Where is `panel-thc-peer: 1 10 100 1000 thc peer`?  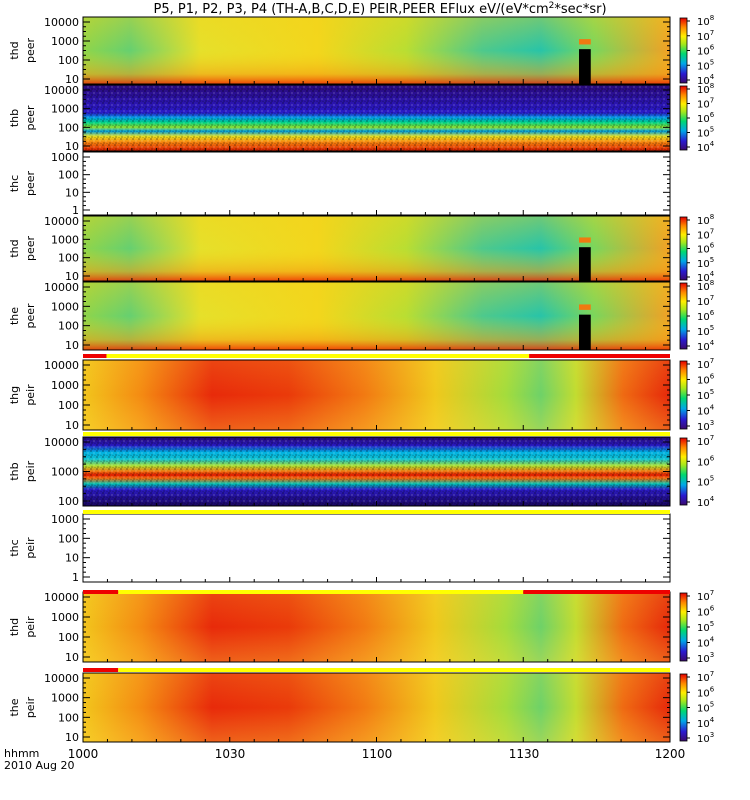 panel-thc-peer: 1 10 100 1000 thc peer is located at coordinates (339, 184).